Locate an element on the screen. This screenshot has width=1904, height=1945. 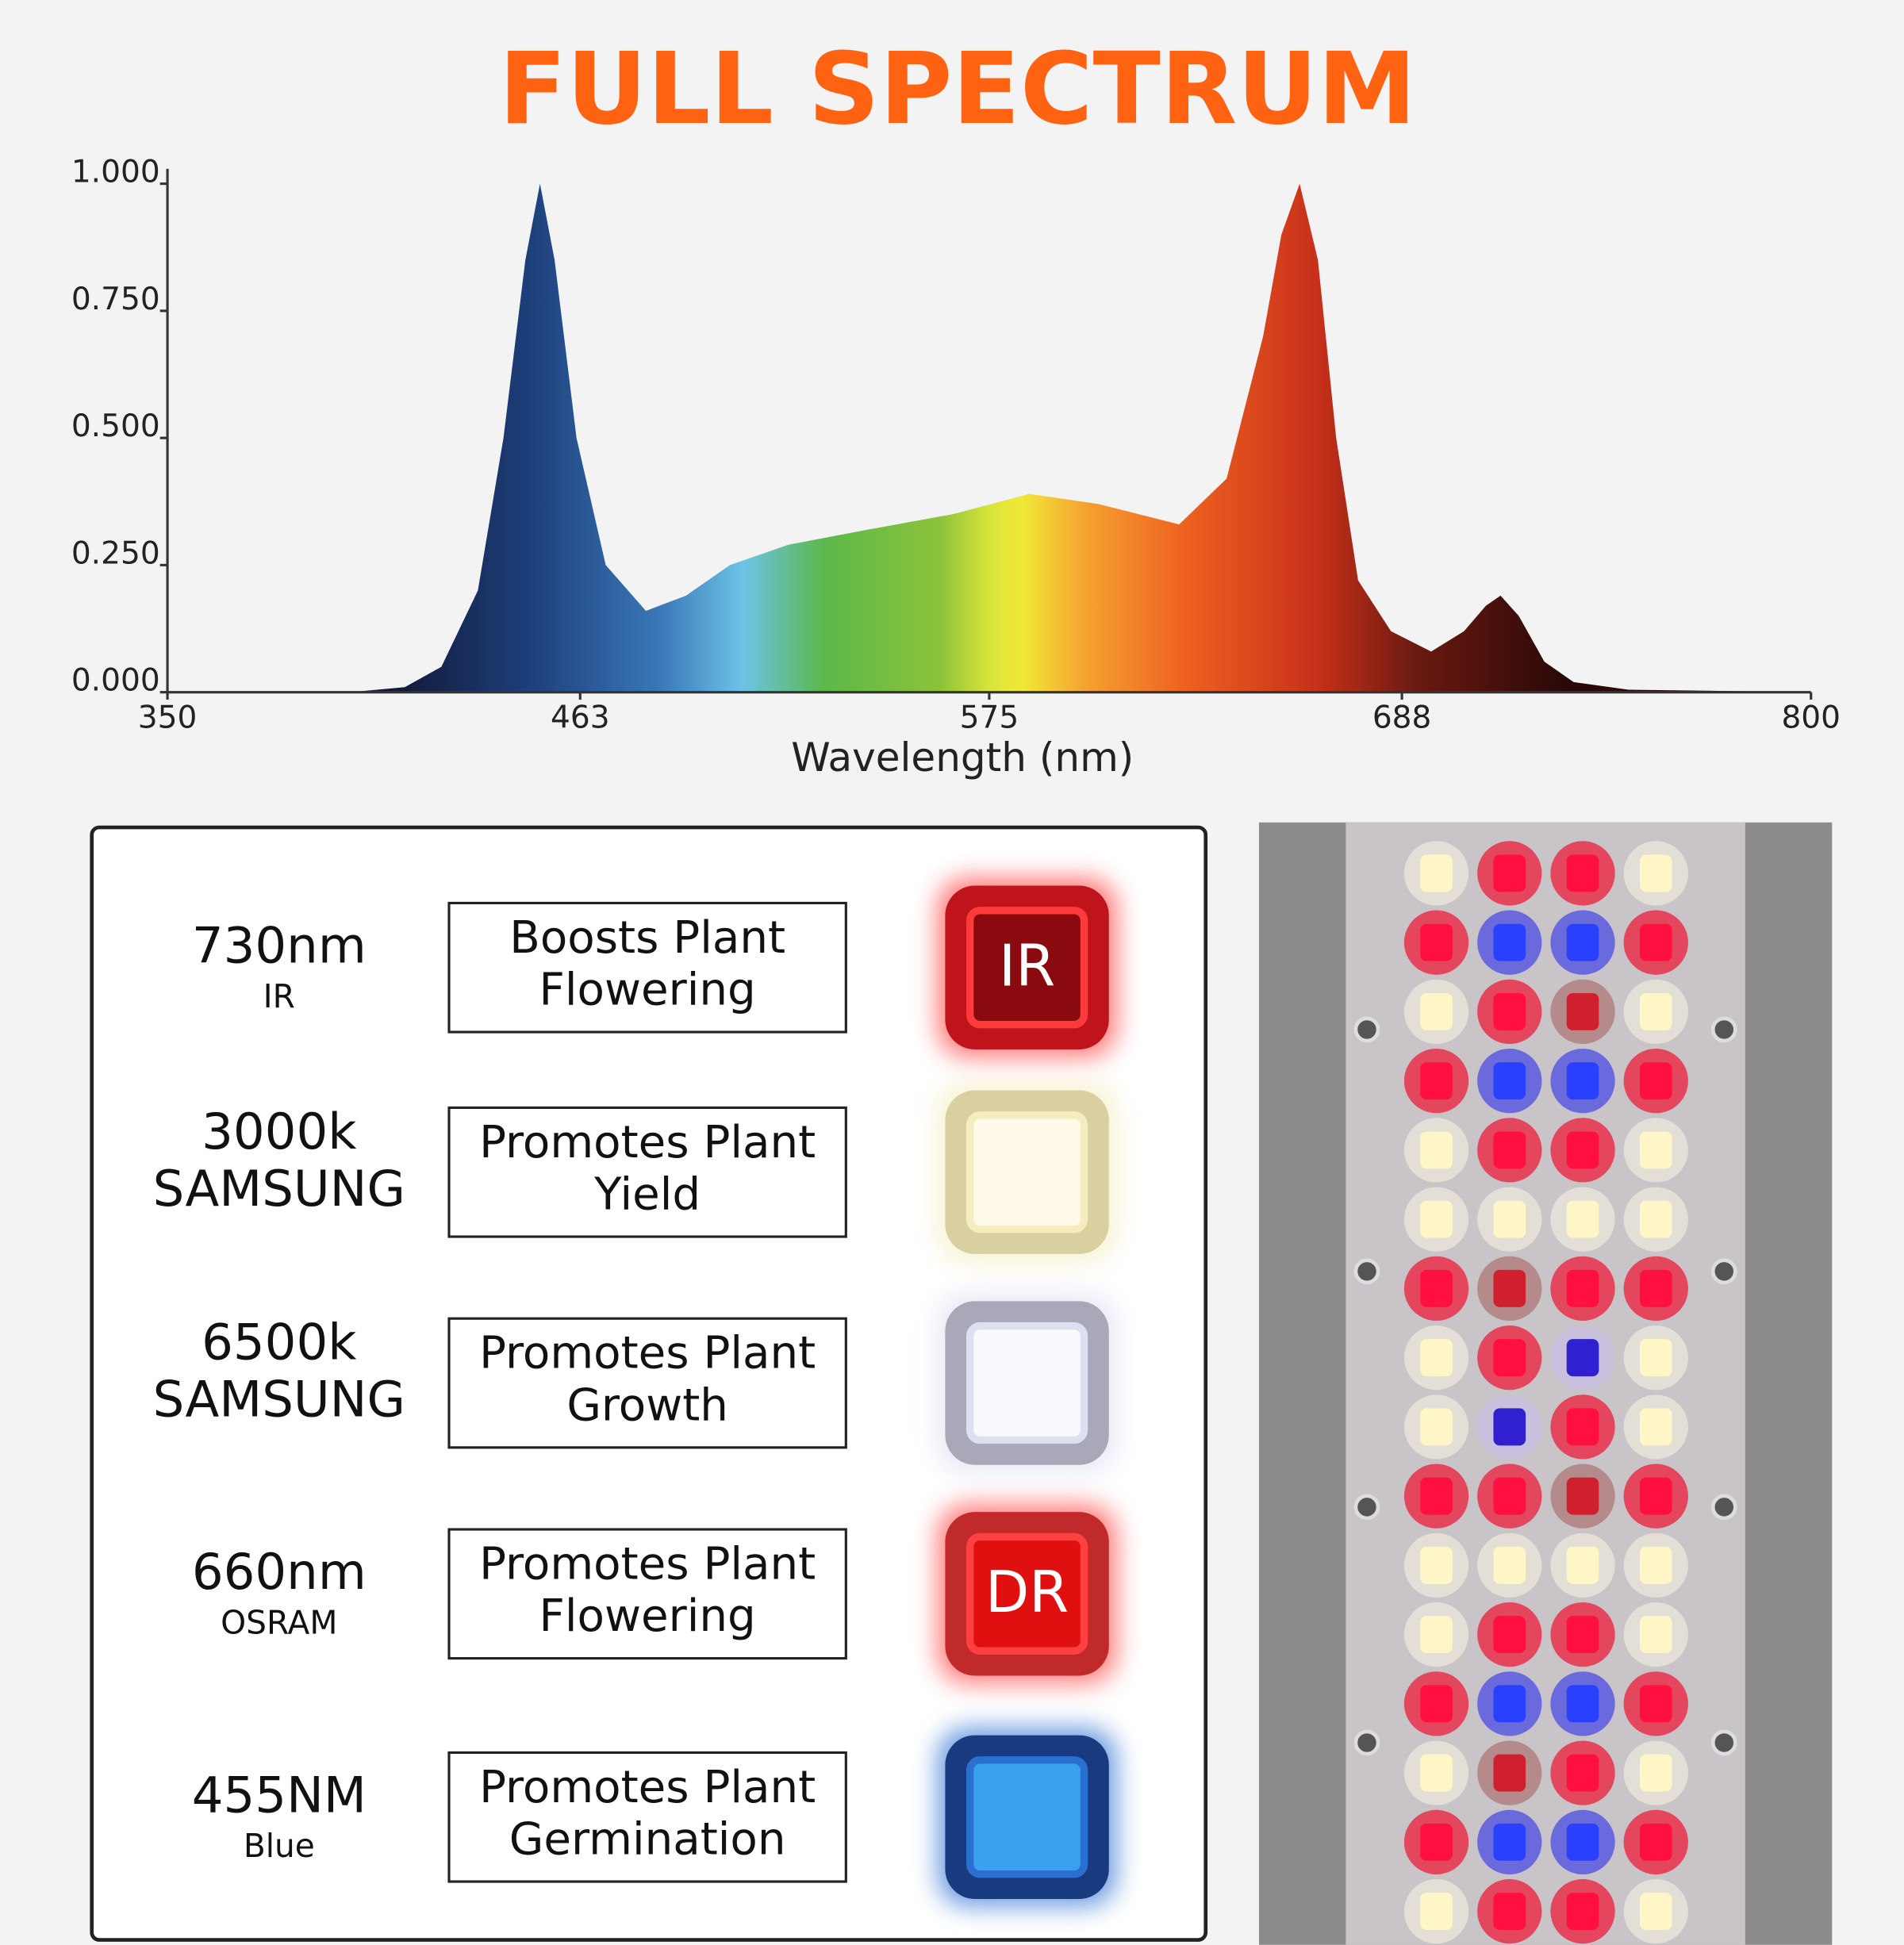
y-tick-label: 0.500 is located at coordinates (115, 426).